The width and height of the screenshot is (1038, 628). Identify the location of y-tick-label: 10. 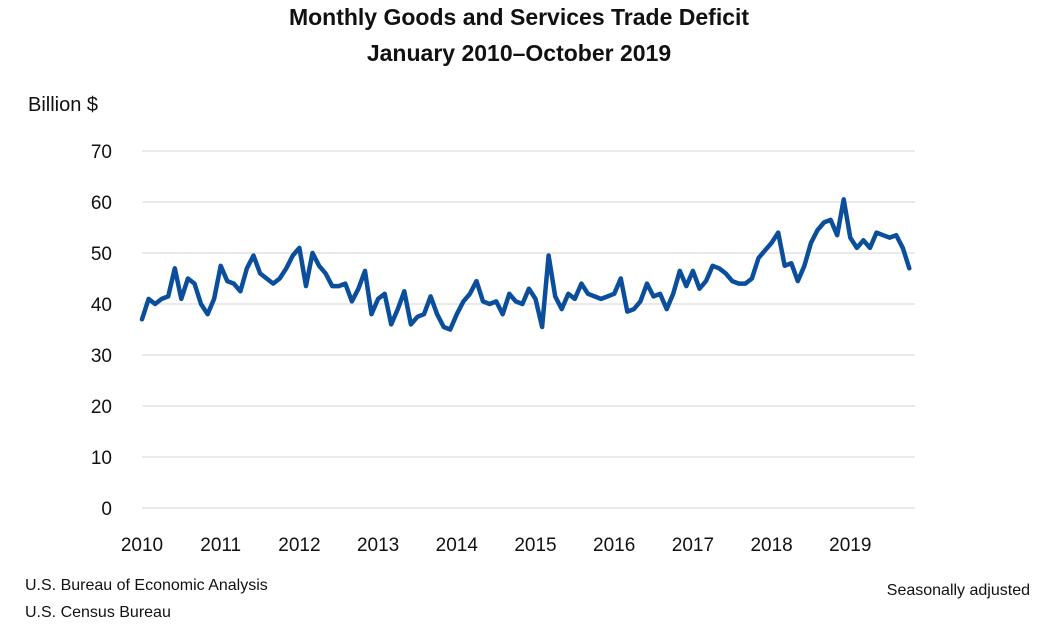
(101, 458).